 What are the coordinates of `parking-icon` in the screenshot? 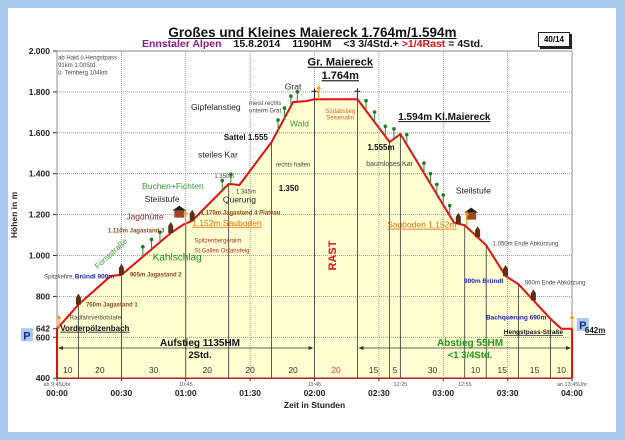 It's located at (26, 335).